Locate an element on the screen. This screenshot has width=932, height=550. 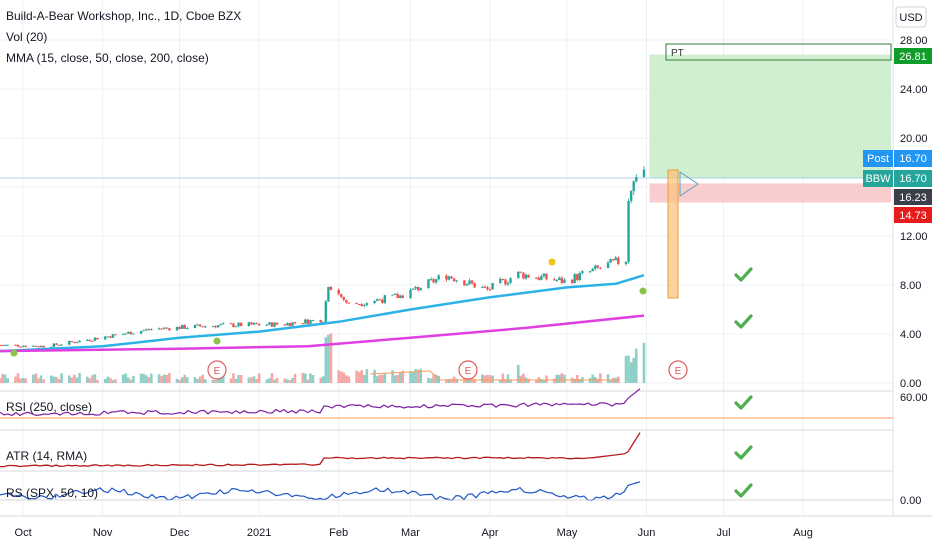
svg-text: 26.81 is located at coordinates (913, 57).